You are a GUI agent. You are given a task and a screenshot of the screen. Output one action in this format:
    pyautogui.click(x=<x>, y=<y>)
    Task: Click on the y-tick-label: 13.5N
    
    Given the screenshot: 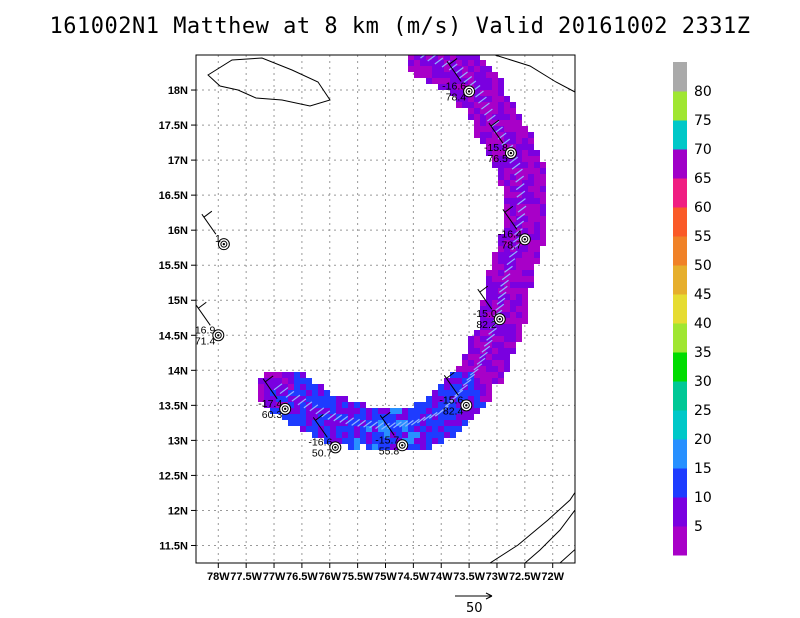 What is the action you would take?
    pyautogui.click(x=173, y=406)
    